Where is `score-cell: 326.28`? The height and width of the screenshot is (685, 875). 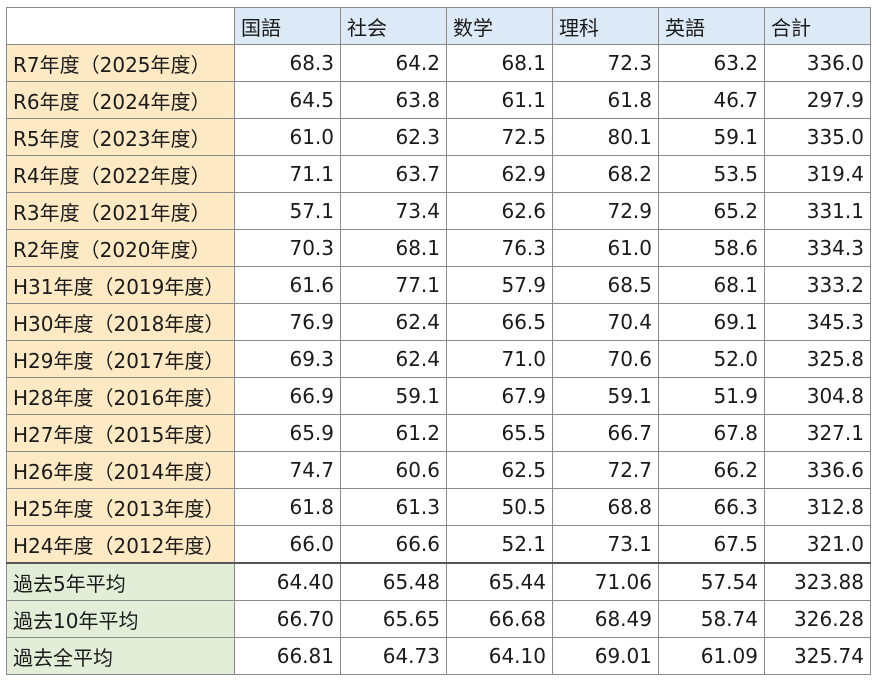
score-cell: 326.28 is located at coordinates (817, 619).